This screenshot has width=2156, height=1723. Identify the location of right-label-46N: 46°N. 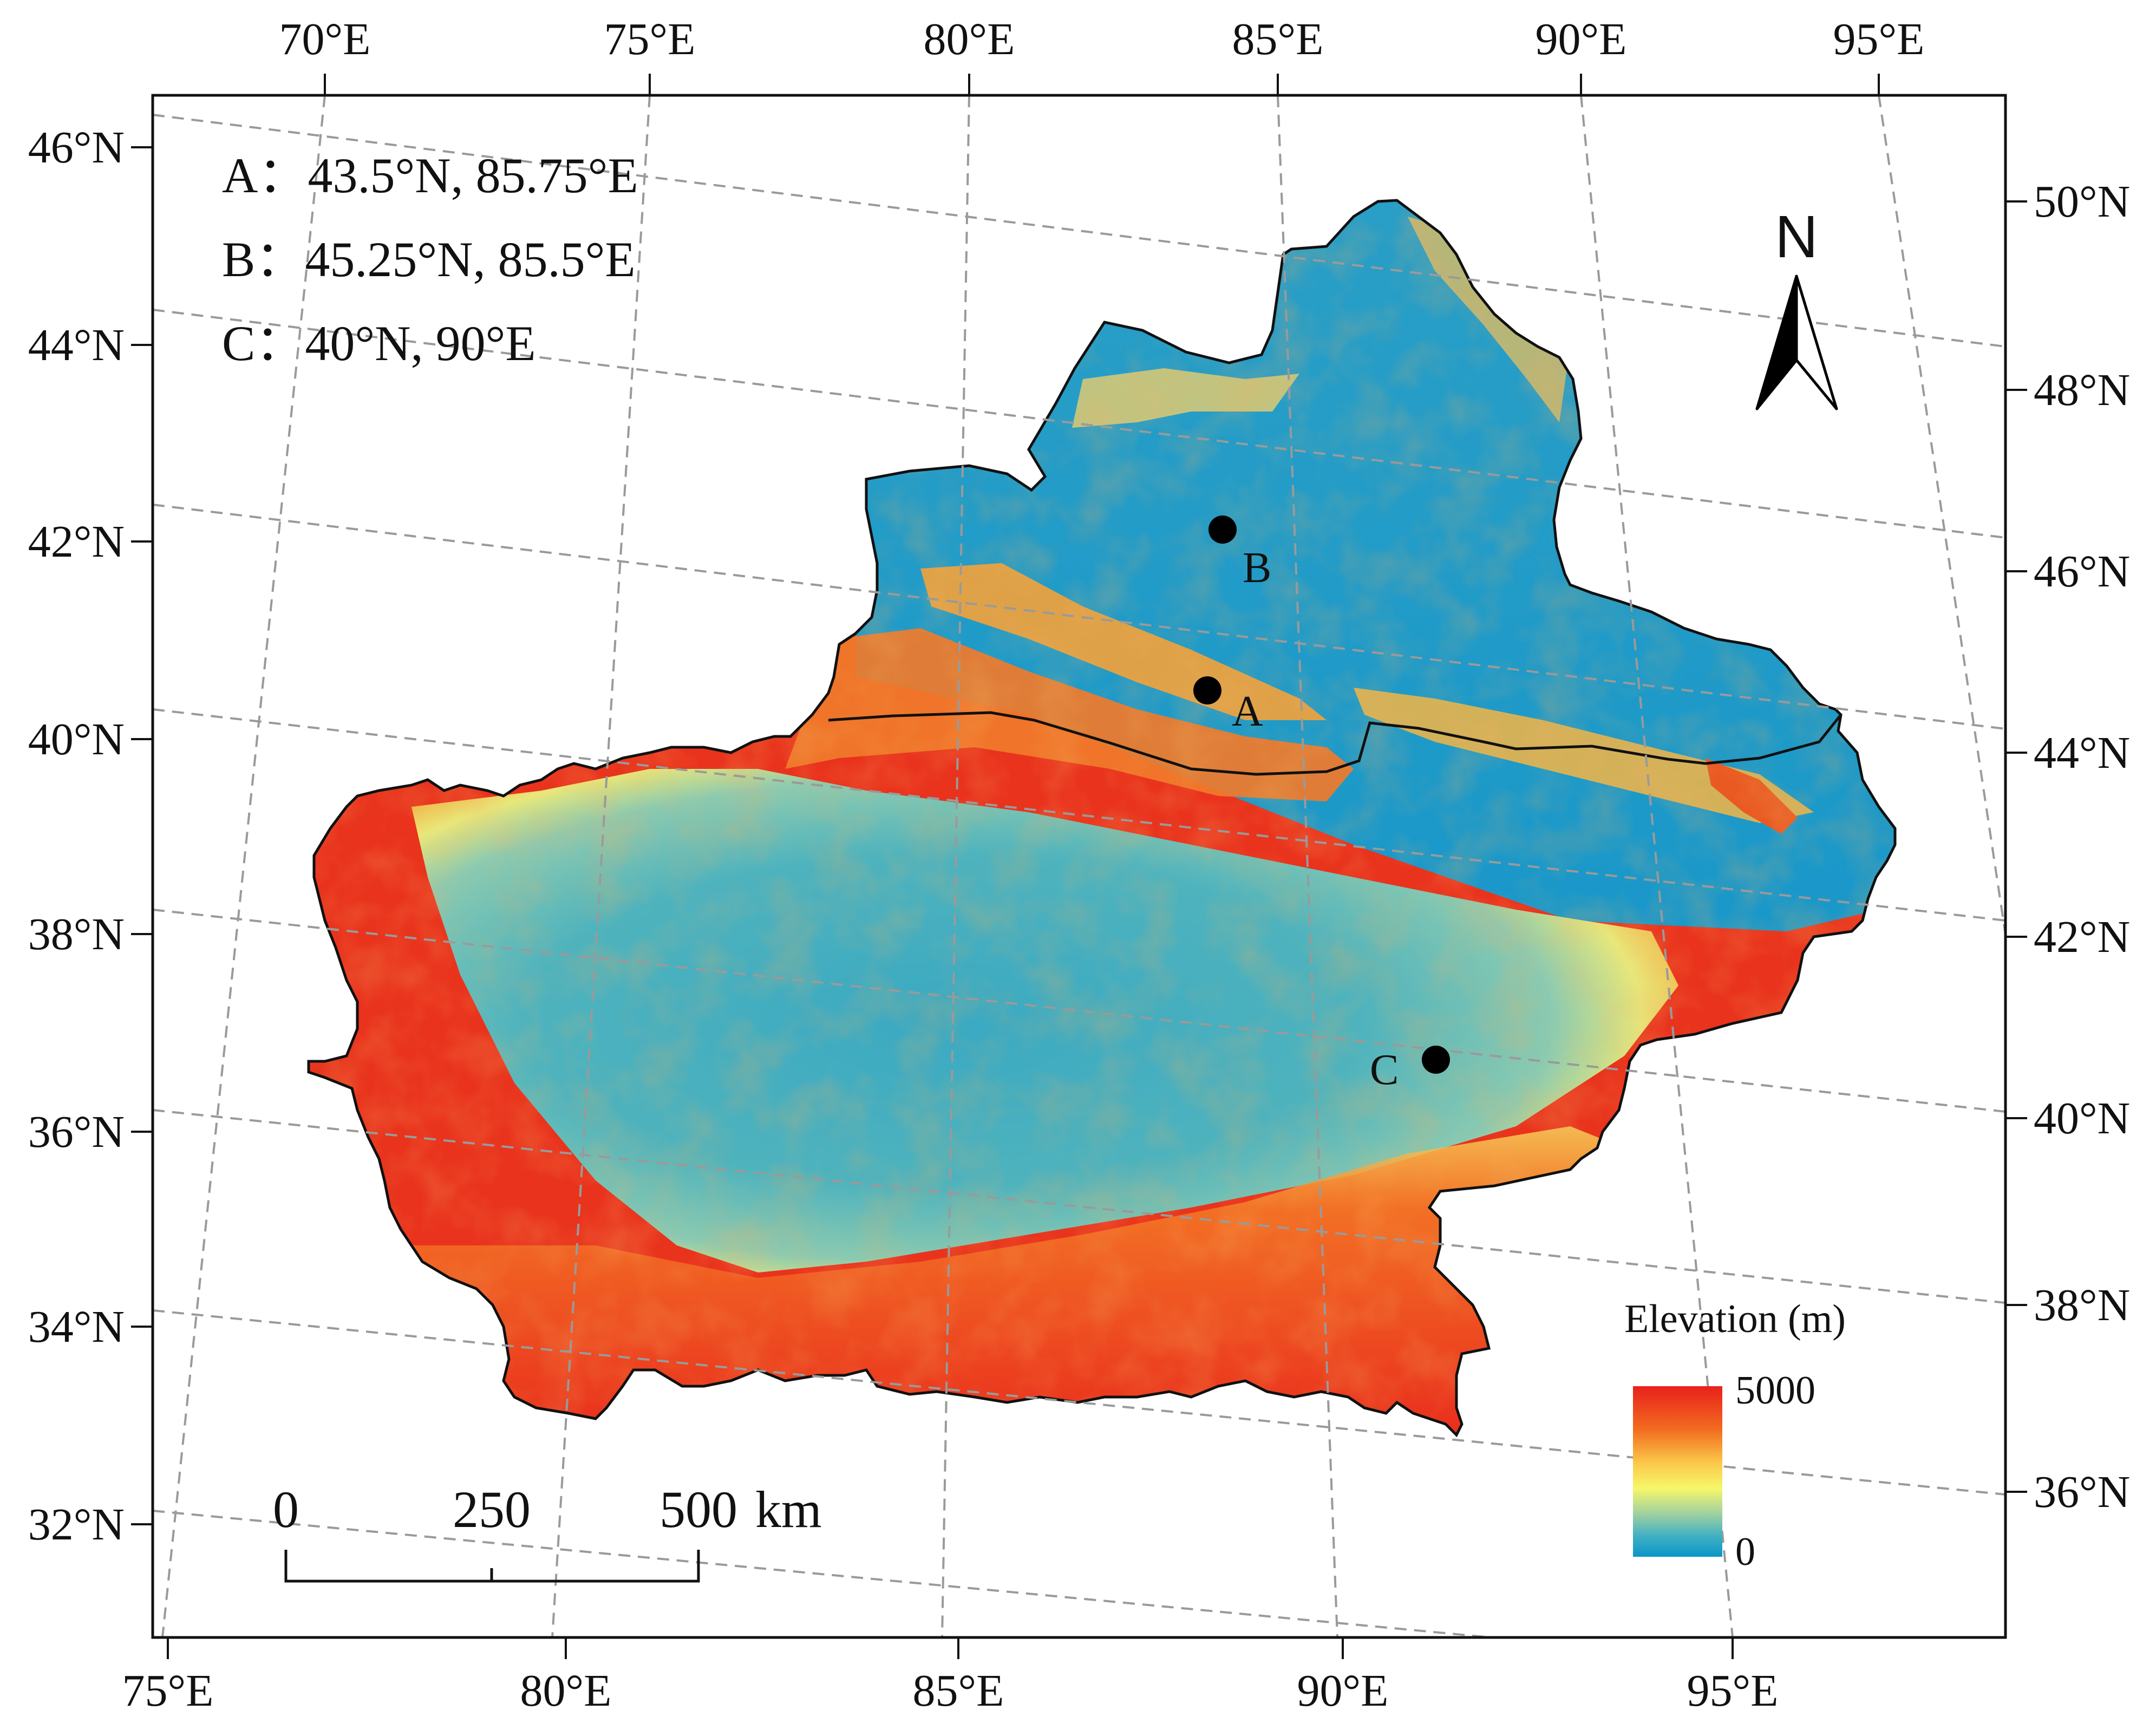
(2082, 571).